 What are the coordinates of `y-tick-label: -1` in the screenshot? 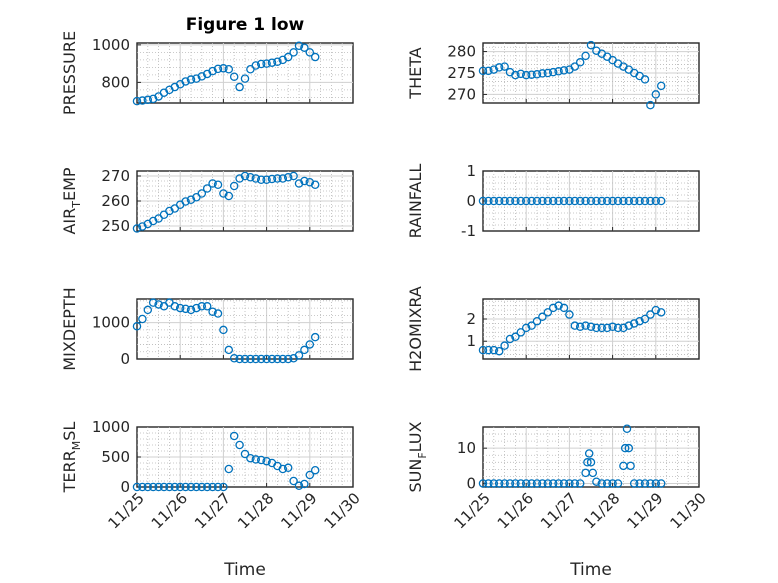 It's located at (468, 231).